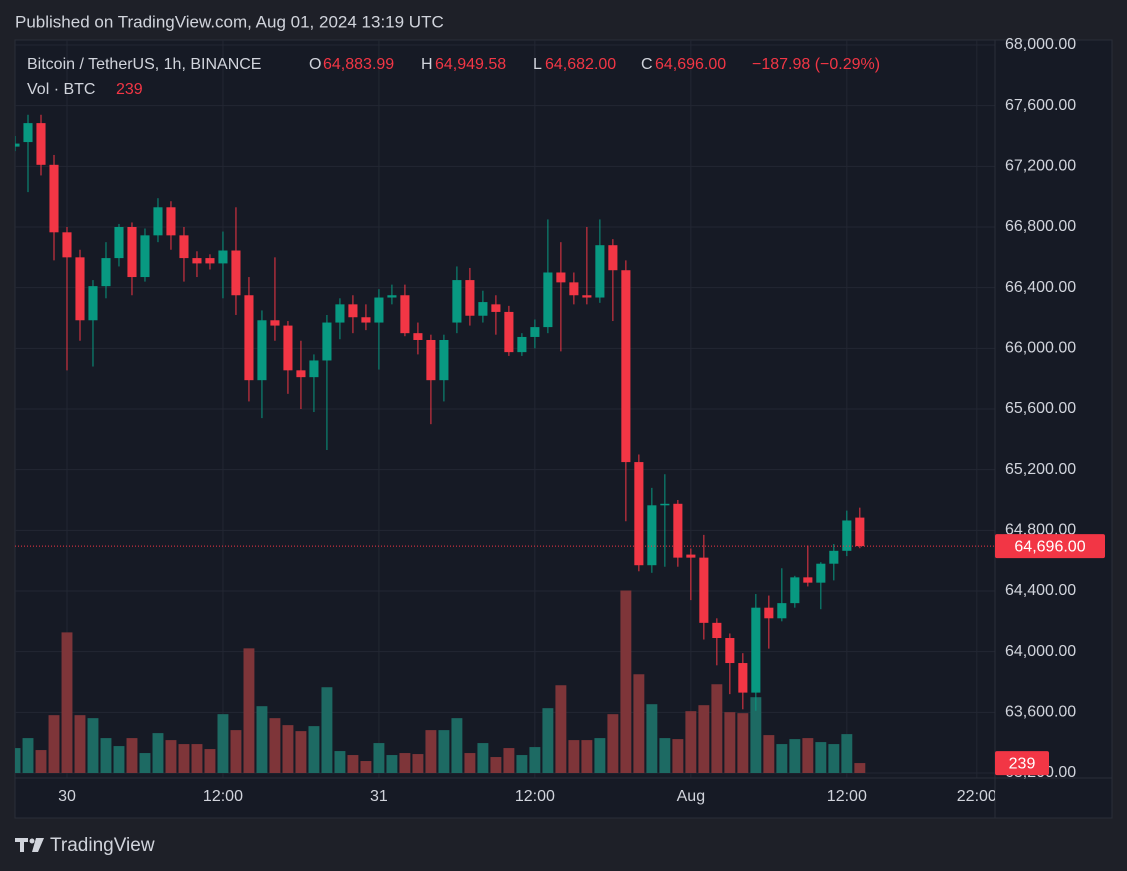 This screenshot has height=871, width=1127. I want to click on open-key: O, so click(315, 64).